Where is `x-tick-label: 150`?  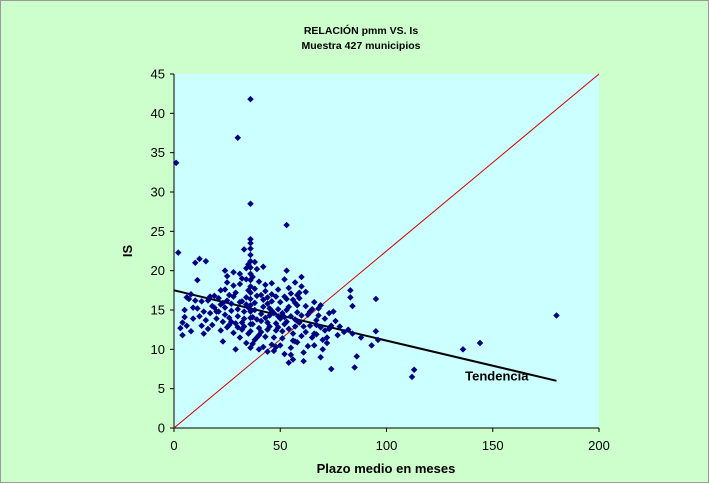
x-tick-label: 150 is located at coordinates (493, 445).